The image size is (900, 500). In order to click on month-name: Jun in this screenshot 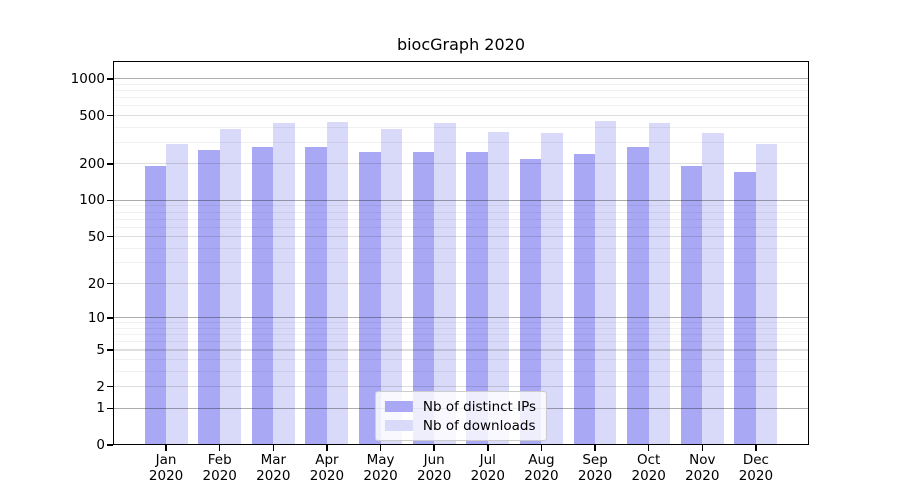, I will do `click(434, 460)`.